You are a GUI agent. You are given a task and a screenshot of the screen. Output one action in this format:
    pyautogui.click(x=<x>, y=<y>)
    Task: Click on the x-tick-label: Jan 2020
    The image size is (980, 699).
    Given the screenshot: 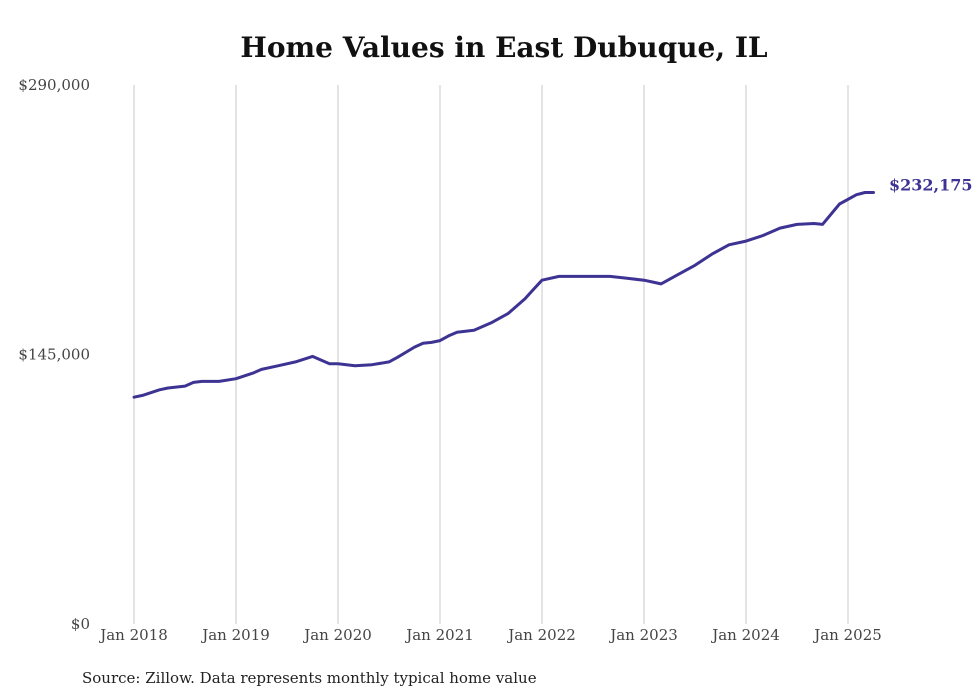 What is the action you would take?
    pyautogui.click(x=337, y=635)
    